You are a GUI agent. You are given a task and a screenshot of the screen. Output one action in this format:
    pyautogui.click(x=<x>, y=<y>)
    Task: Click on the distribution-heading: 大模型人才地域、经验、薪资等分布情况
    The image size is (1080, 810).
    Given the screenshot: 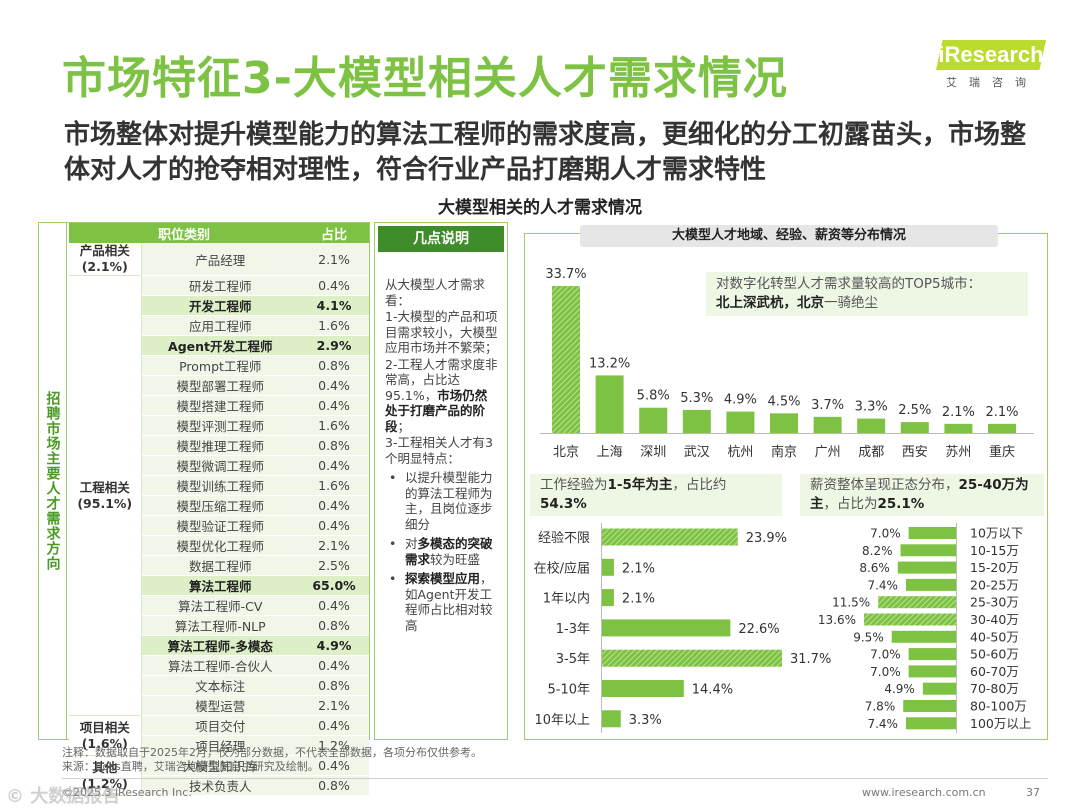 What is the action you would take?
    pyautogui.click(x=789, y=236)
    